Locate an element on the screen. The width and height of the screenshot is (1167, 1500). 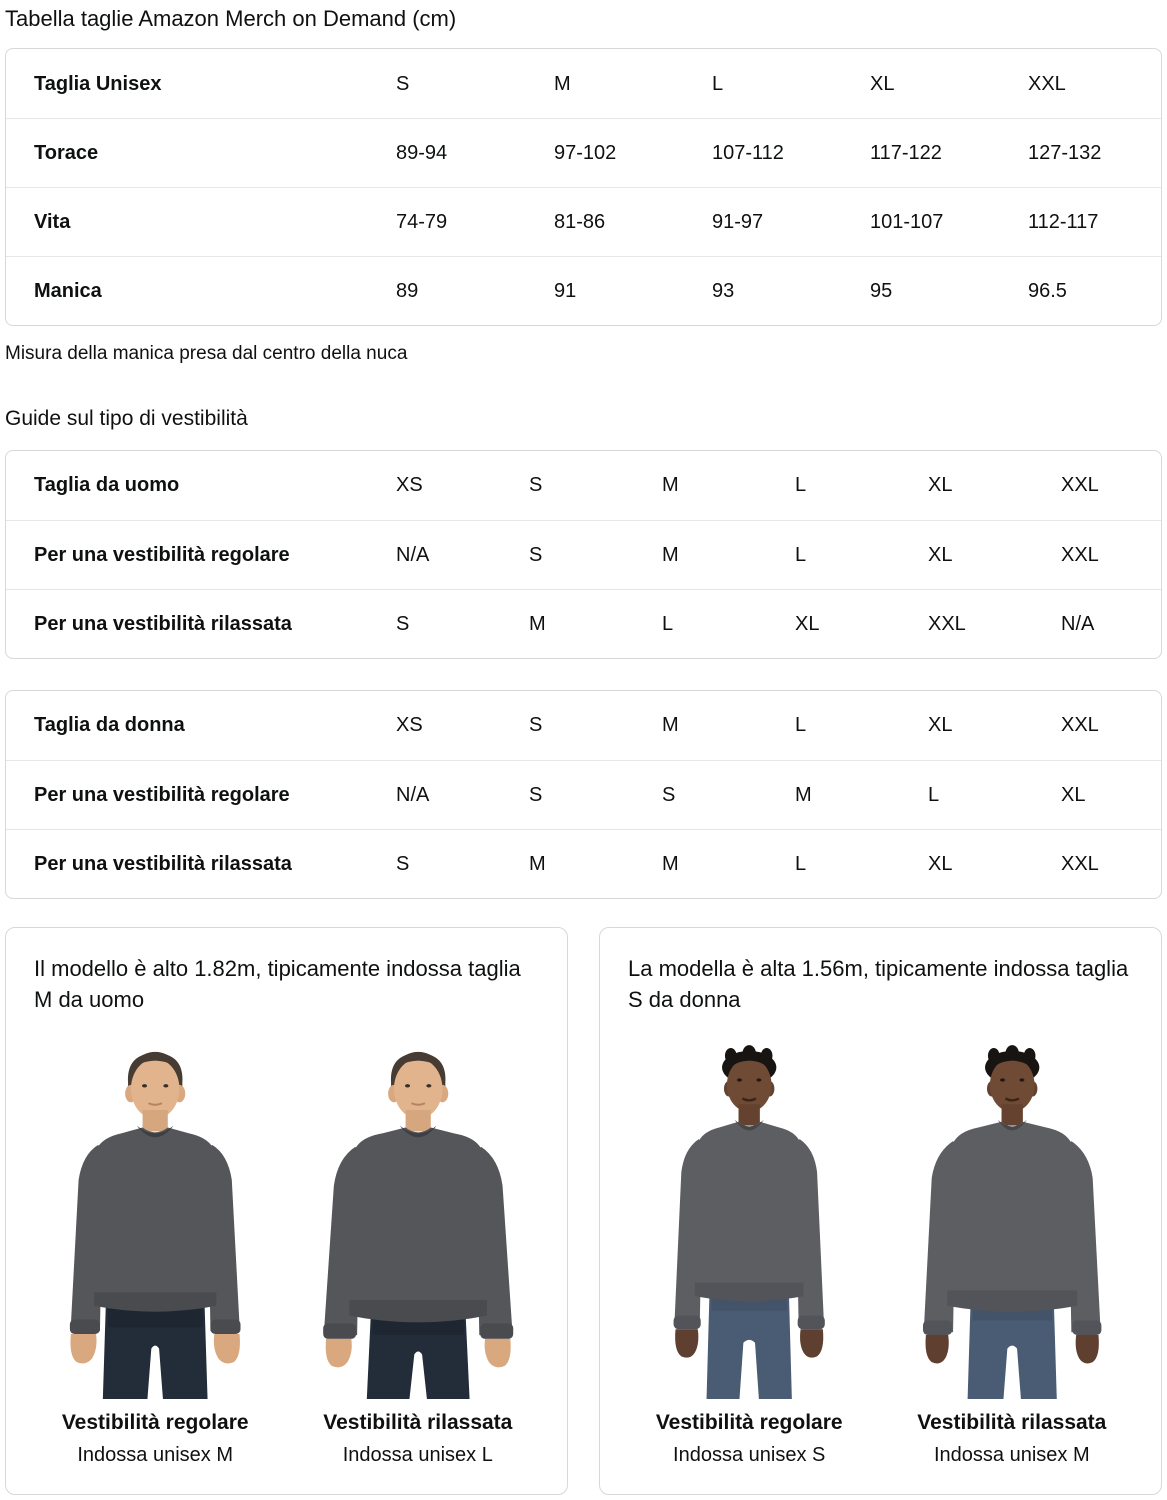
table-row-sleeve: Manica 89 91 93 95 96.5 is located at coordinates (583, 290).